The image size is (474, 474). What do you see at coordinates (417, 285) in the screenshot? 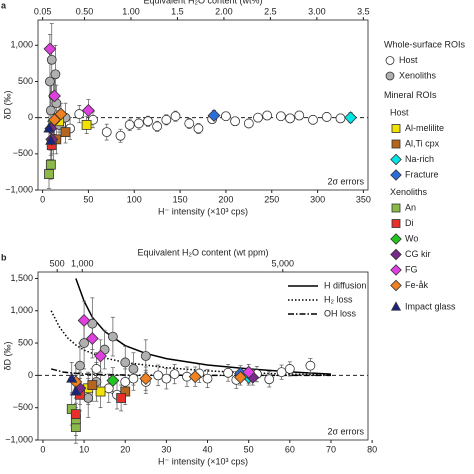
I see `legend-label: Fe-åk` at bounding box center [417, 285].